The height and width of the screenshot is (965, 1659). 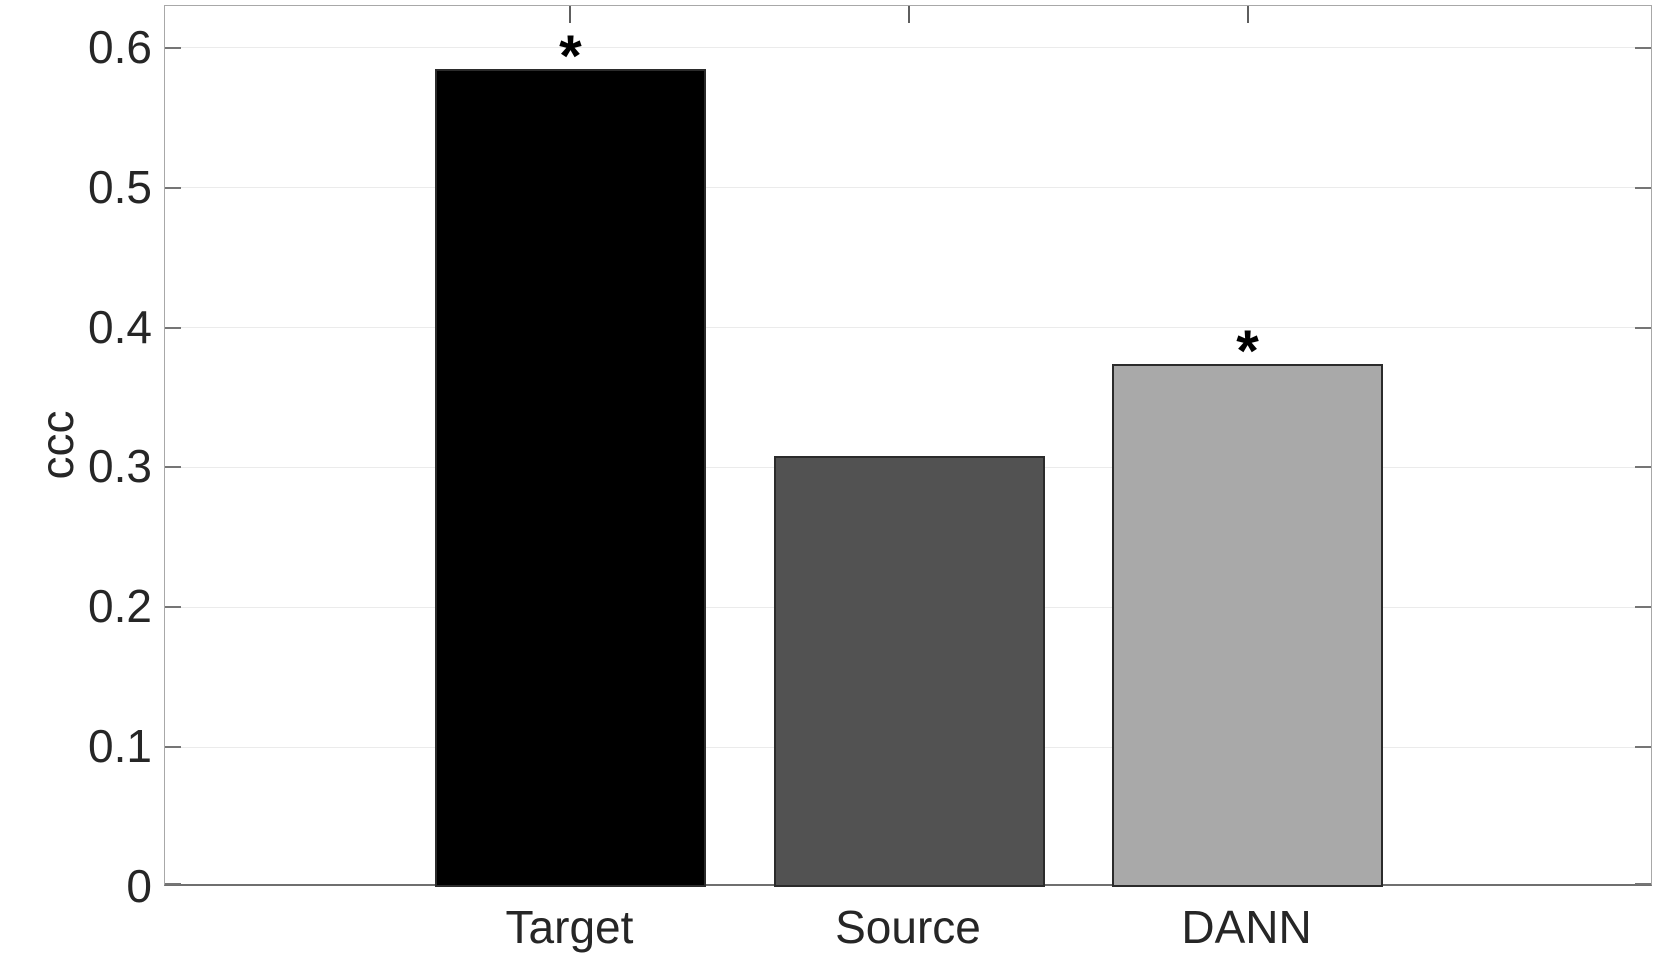 What do you see at coordinates (120, 46) in the screenshot?
I see `y-tick-label: 0.6` at bounding box center [120, 46].